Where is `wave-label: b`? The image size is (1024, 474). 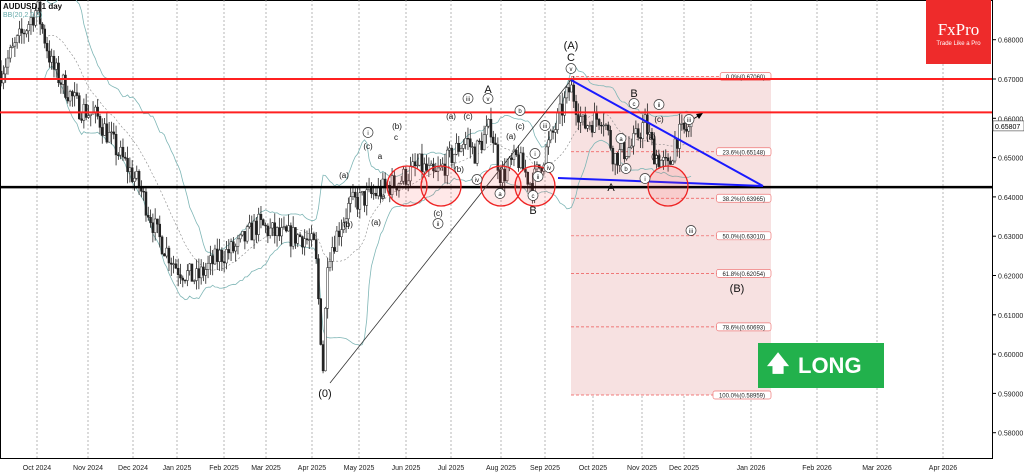
wave-label: b is located at coordinates (626, 170).